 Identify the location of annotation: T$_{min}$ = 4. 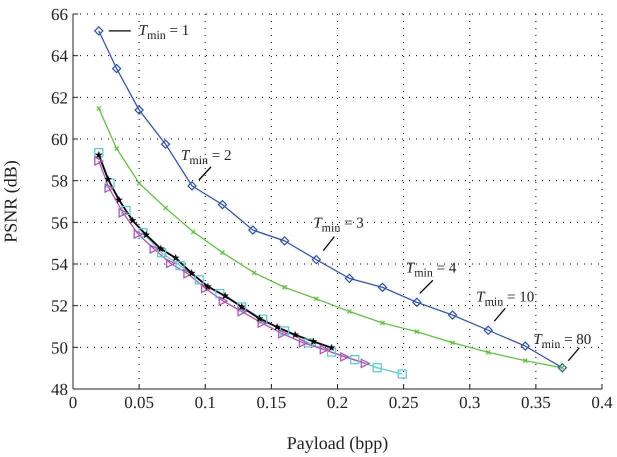
(431, 269).